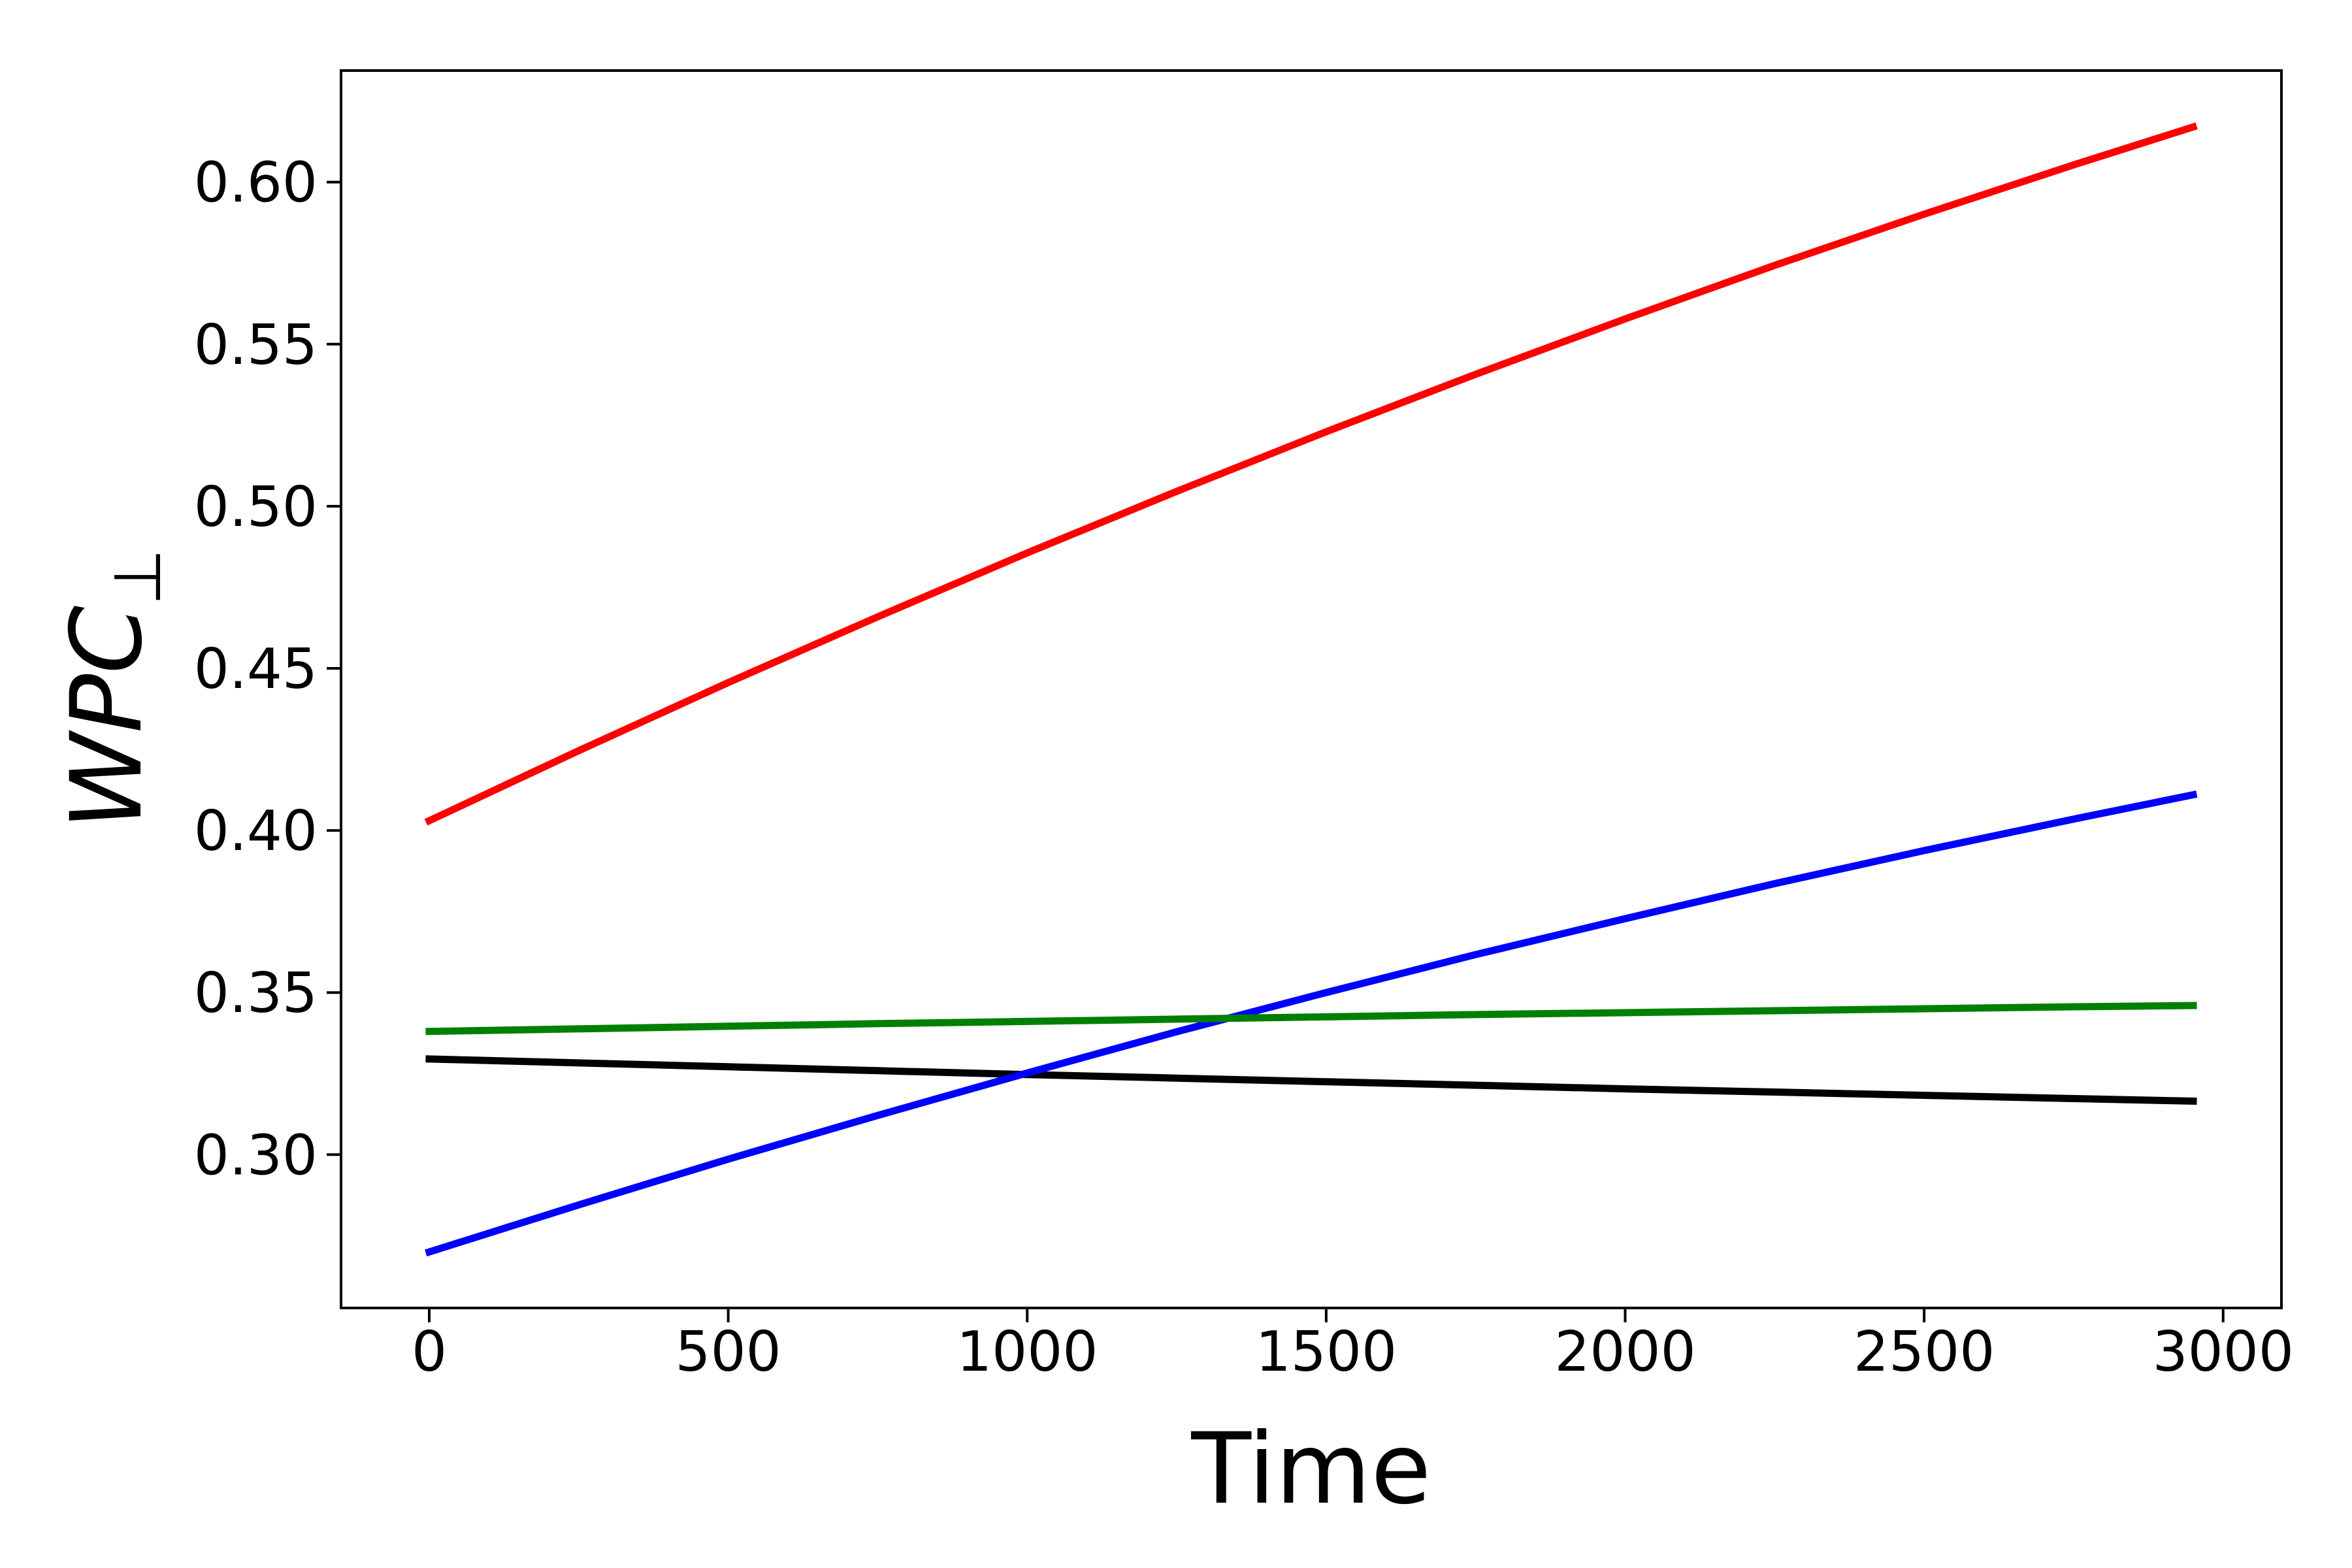 The height and width of the screenshot is (1568, 2352). What do you see at coordinates (256, 345) in the screenshot?
I see `y-tick-label: 0.55` at bounding box center [256, 345].